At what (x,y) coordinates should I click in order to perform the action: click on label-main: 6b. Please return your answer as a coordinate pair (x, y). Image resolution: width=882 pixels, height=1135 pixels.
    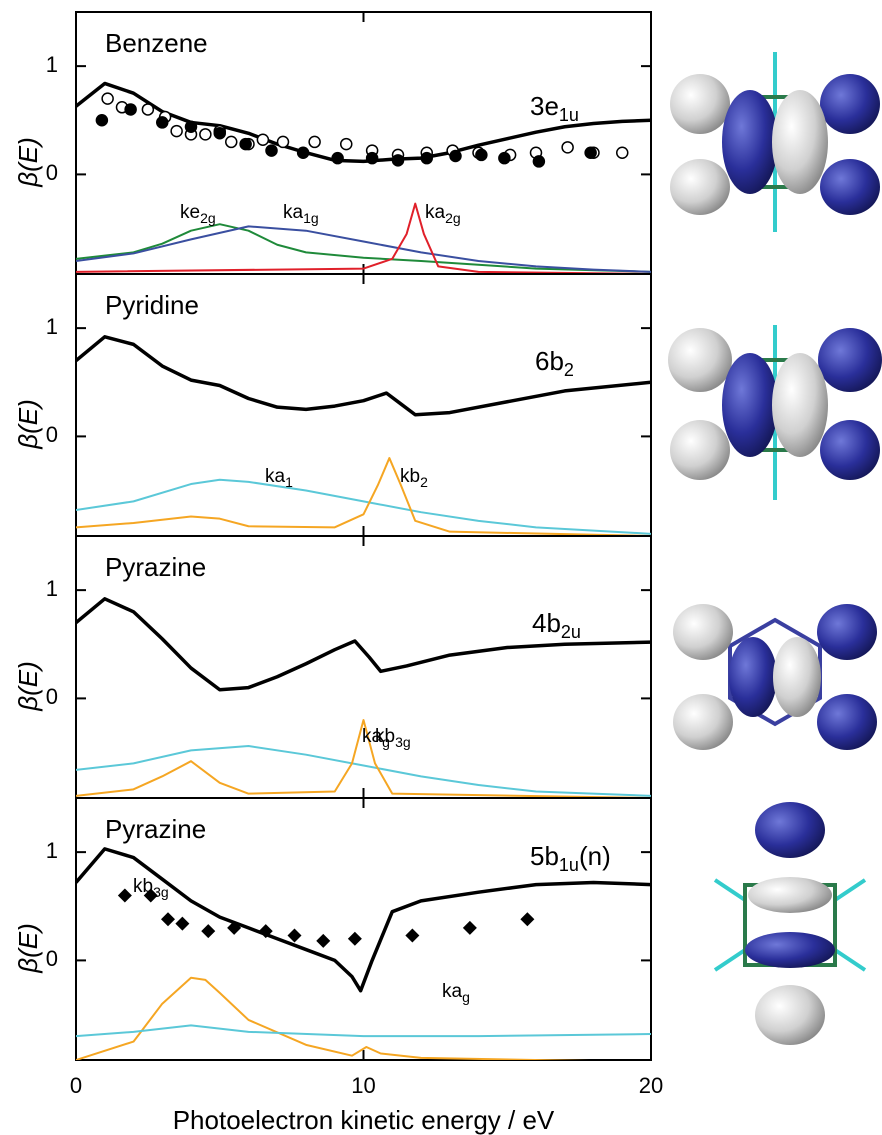
    Looking at the image, I should click on (549, 361).